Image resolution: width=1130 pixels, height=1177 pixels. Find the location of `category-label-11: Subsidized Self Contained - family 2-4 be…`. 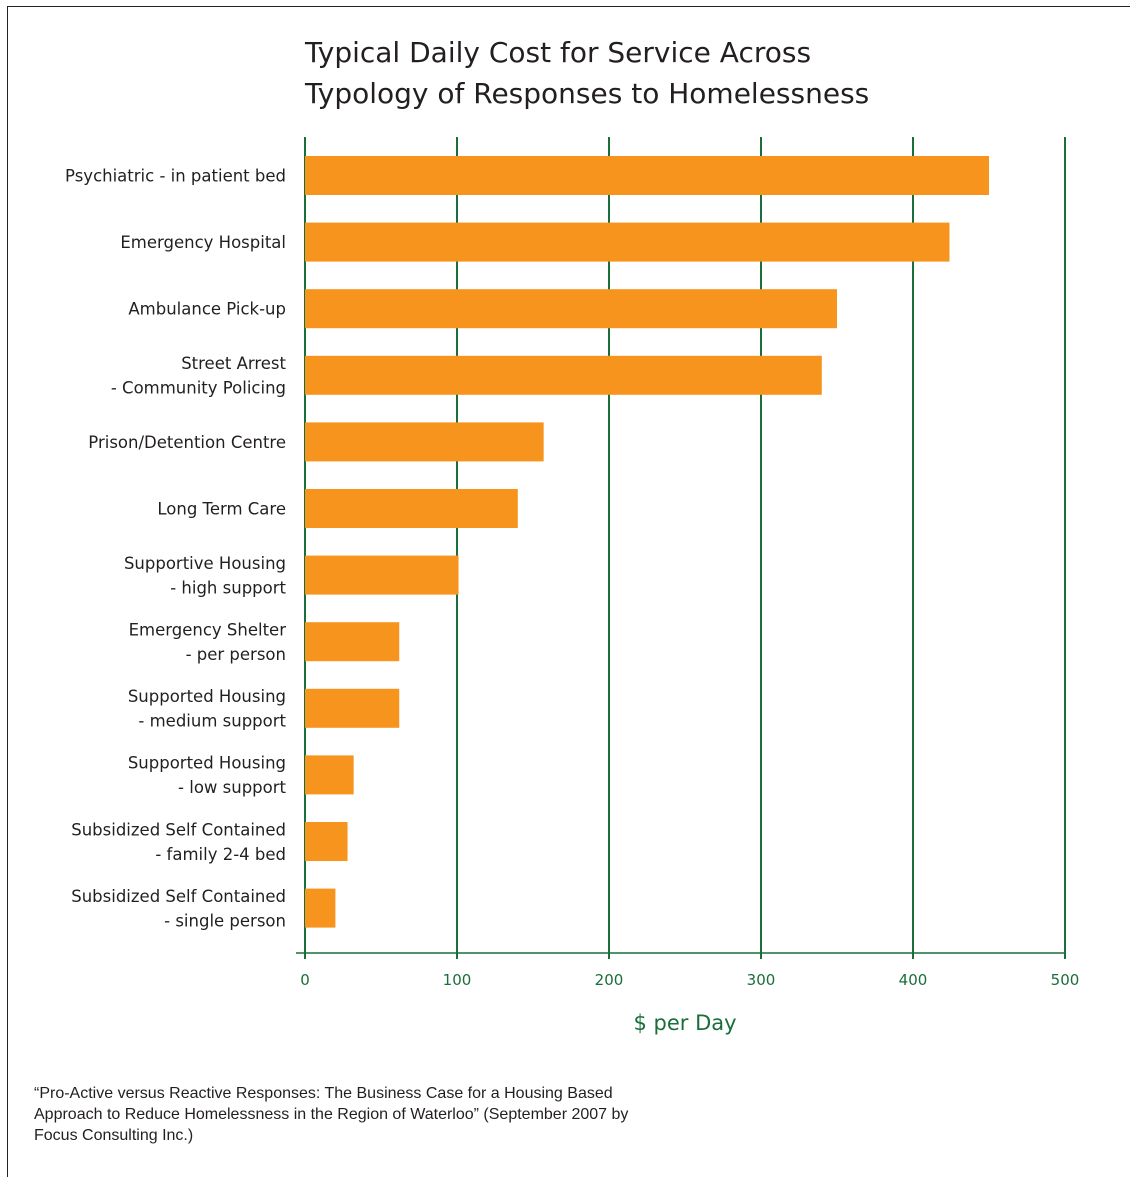

category-label-11: Subsidized Self Contained - family 2-4 be… is located at coordinates (178, 842).